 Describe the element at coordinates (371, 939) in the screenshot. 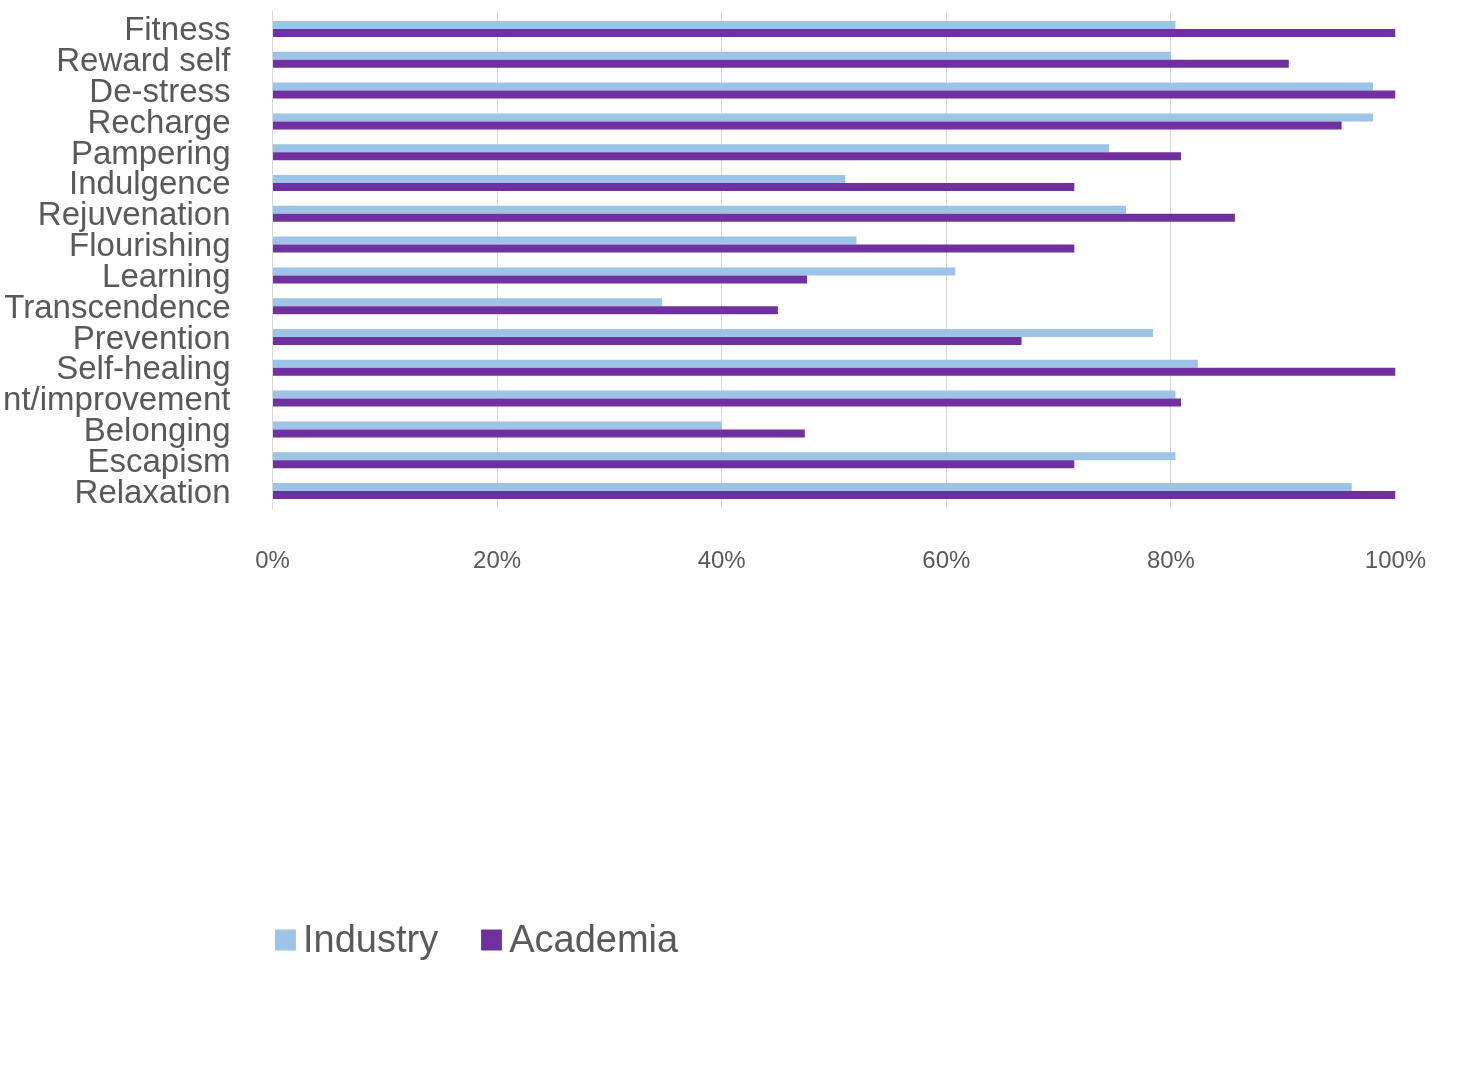

I see `legend-label: Industry` at that location.